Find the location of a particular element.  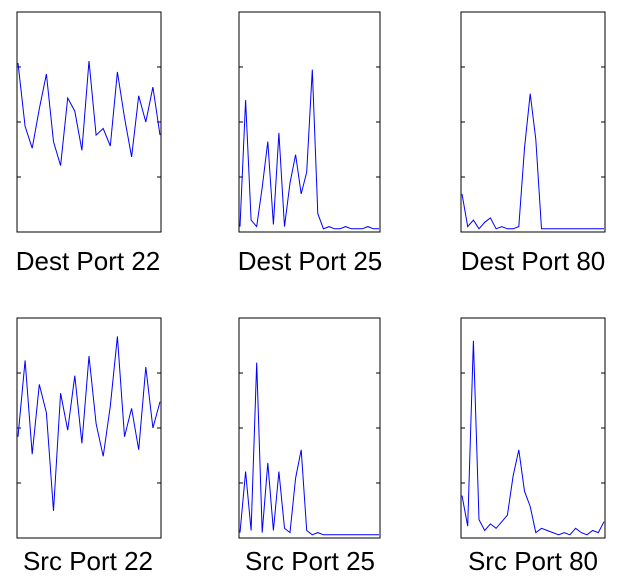

panel-title: Src Port 80 is located at coordinates (533, 561).